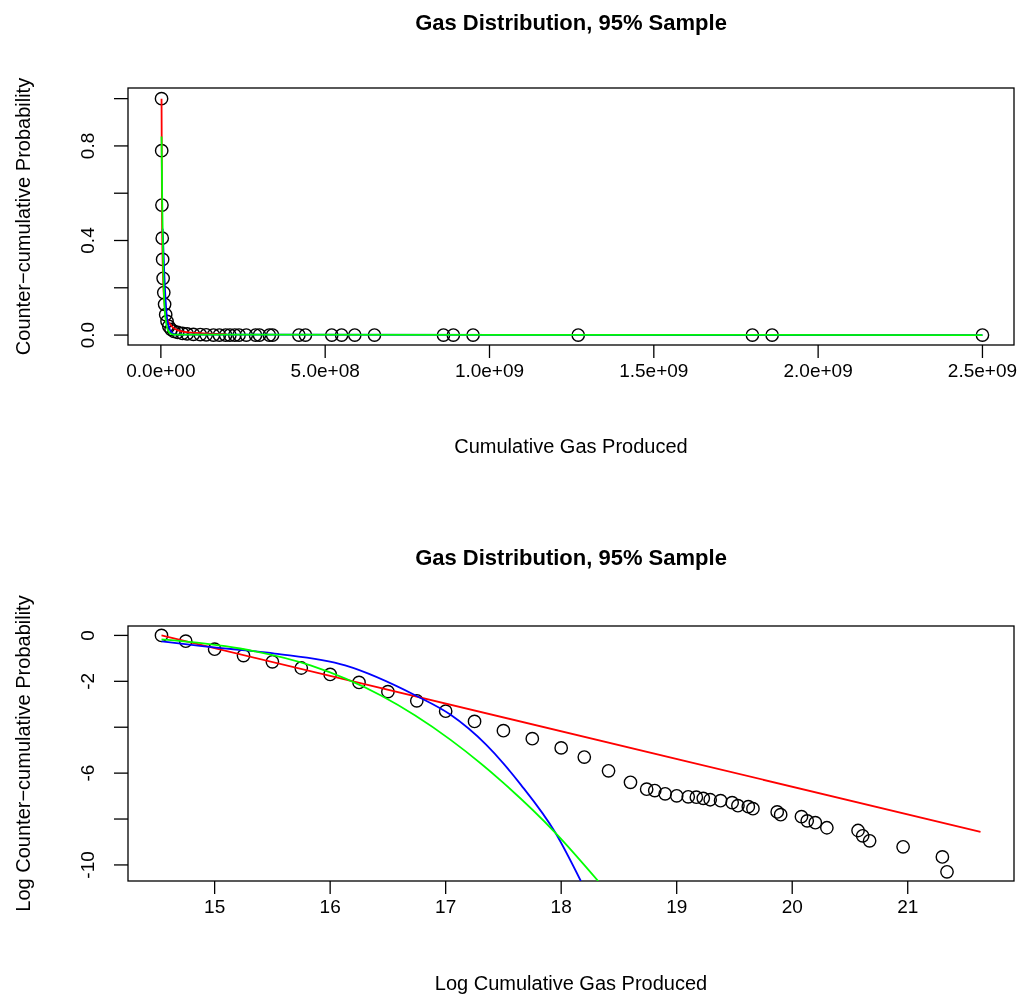 The image size is (1031, 1005). What do you see at coordinates (654, 370) in the screenshot?
I see `x-tick-label: 1.5e+09` at bounding box center [654, 370].